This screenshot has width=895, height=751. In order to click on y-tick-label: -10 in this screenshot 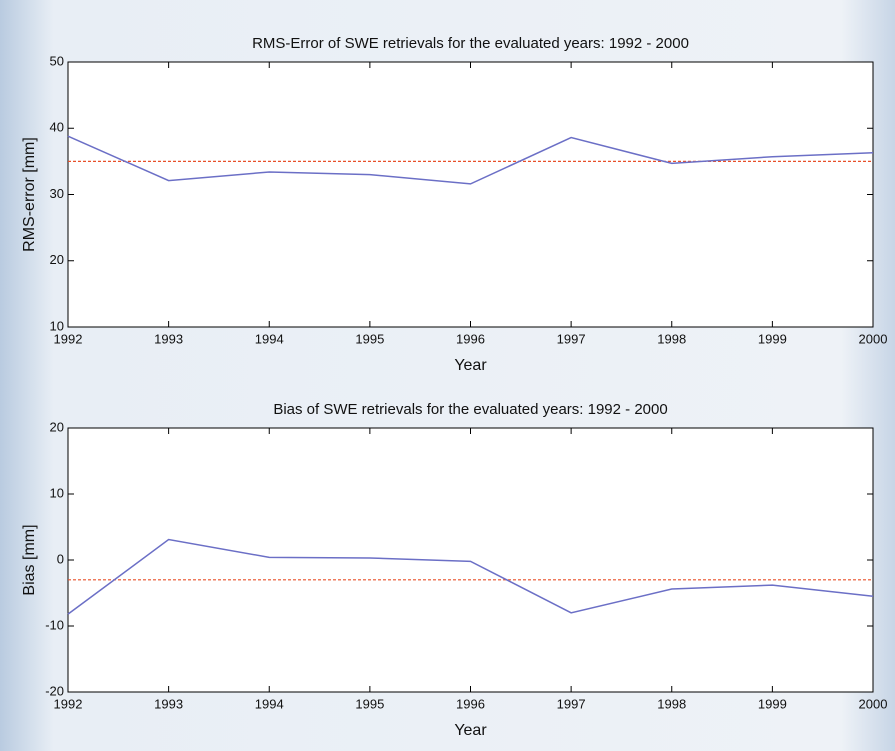, I will do `click(54, 624)`.